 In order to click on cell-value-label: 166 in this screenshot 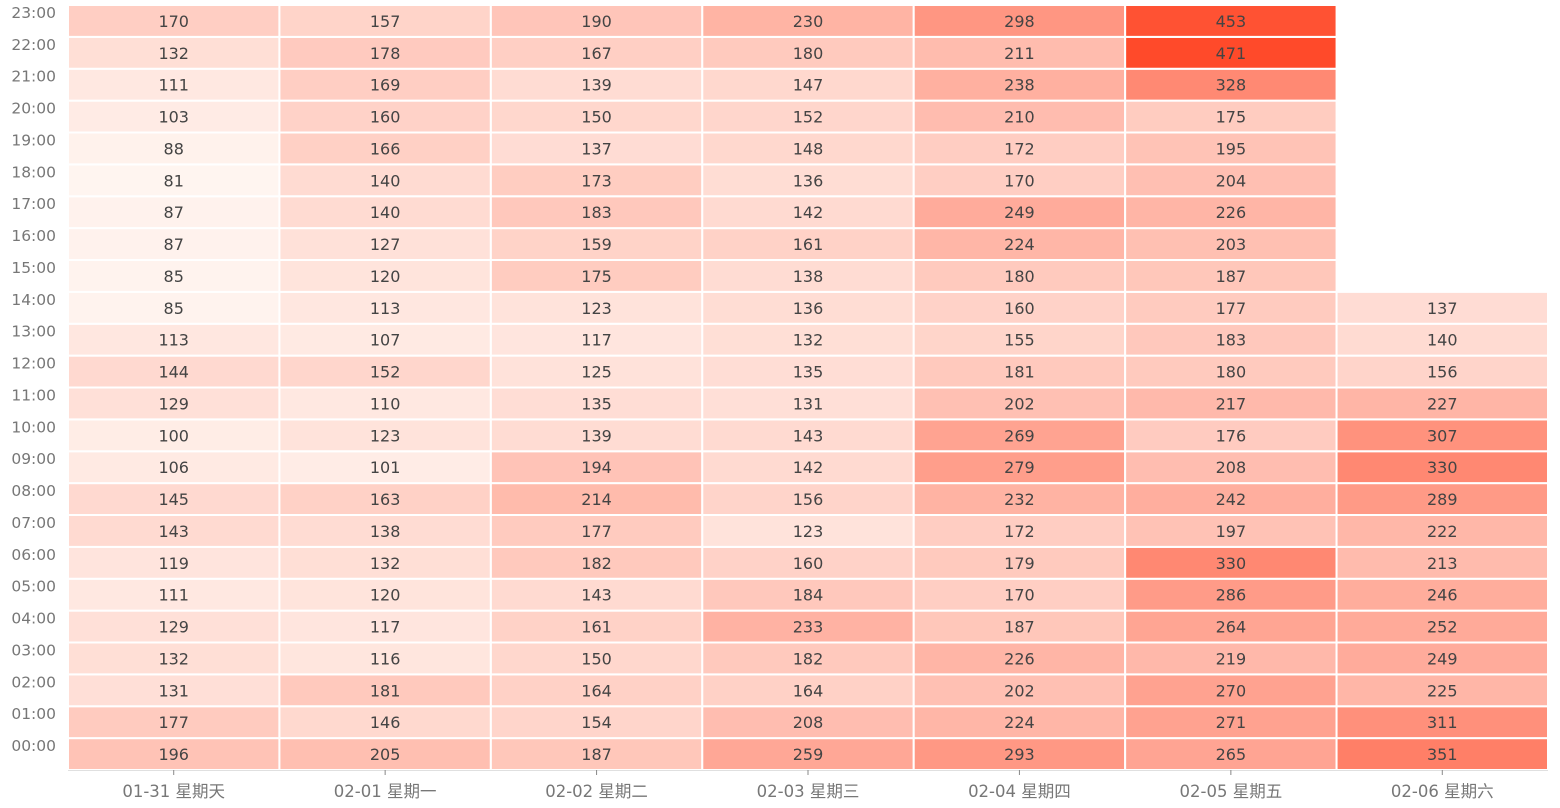, I will do `click(385, 148)`.